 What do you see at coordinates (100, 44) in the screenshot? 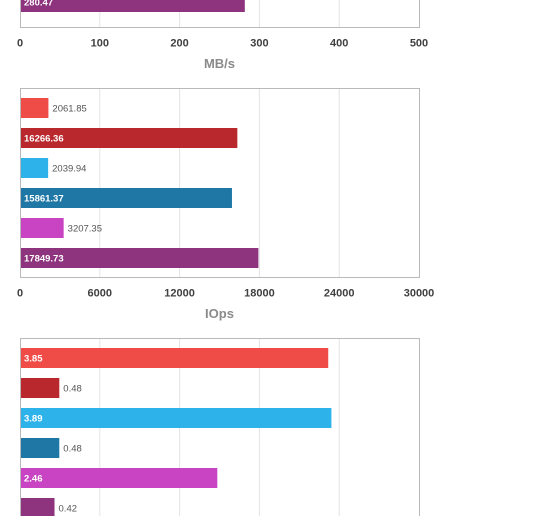
I see `chart-1-tick-label: 100` at bounding box center [100, 44].